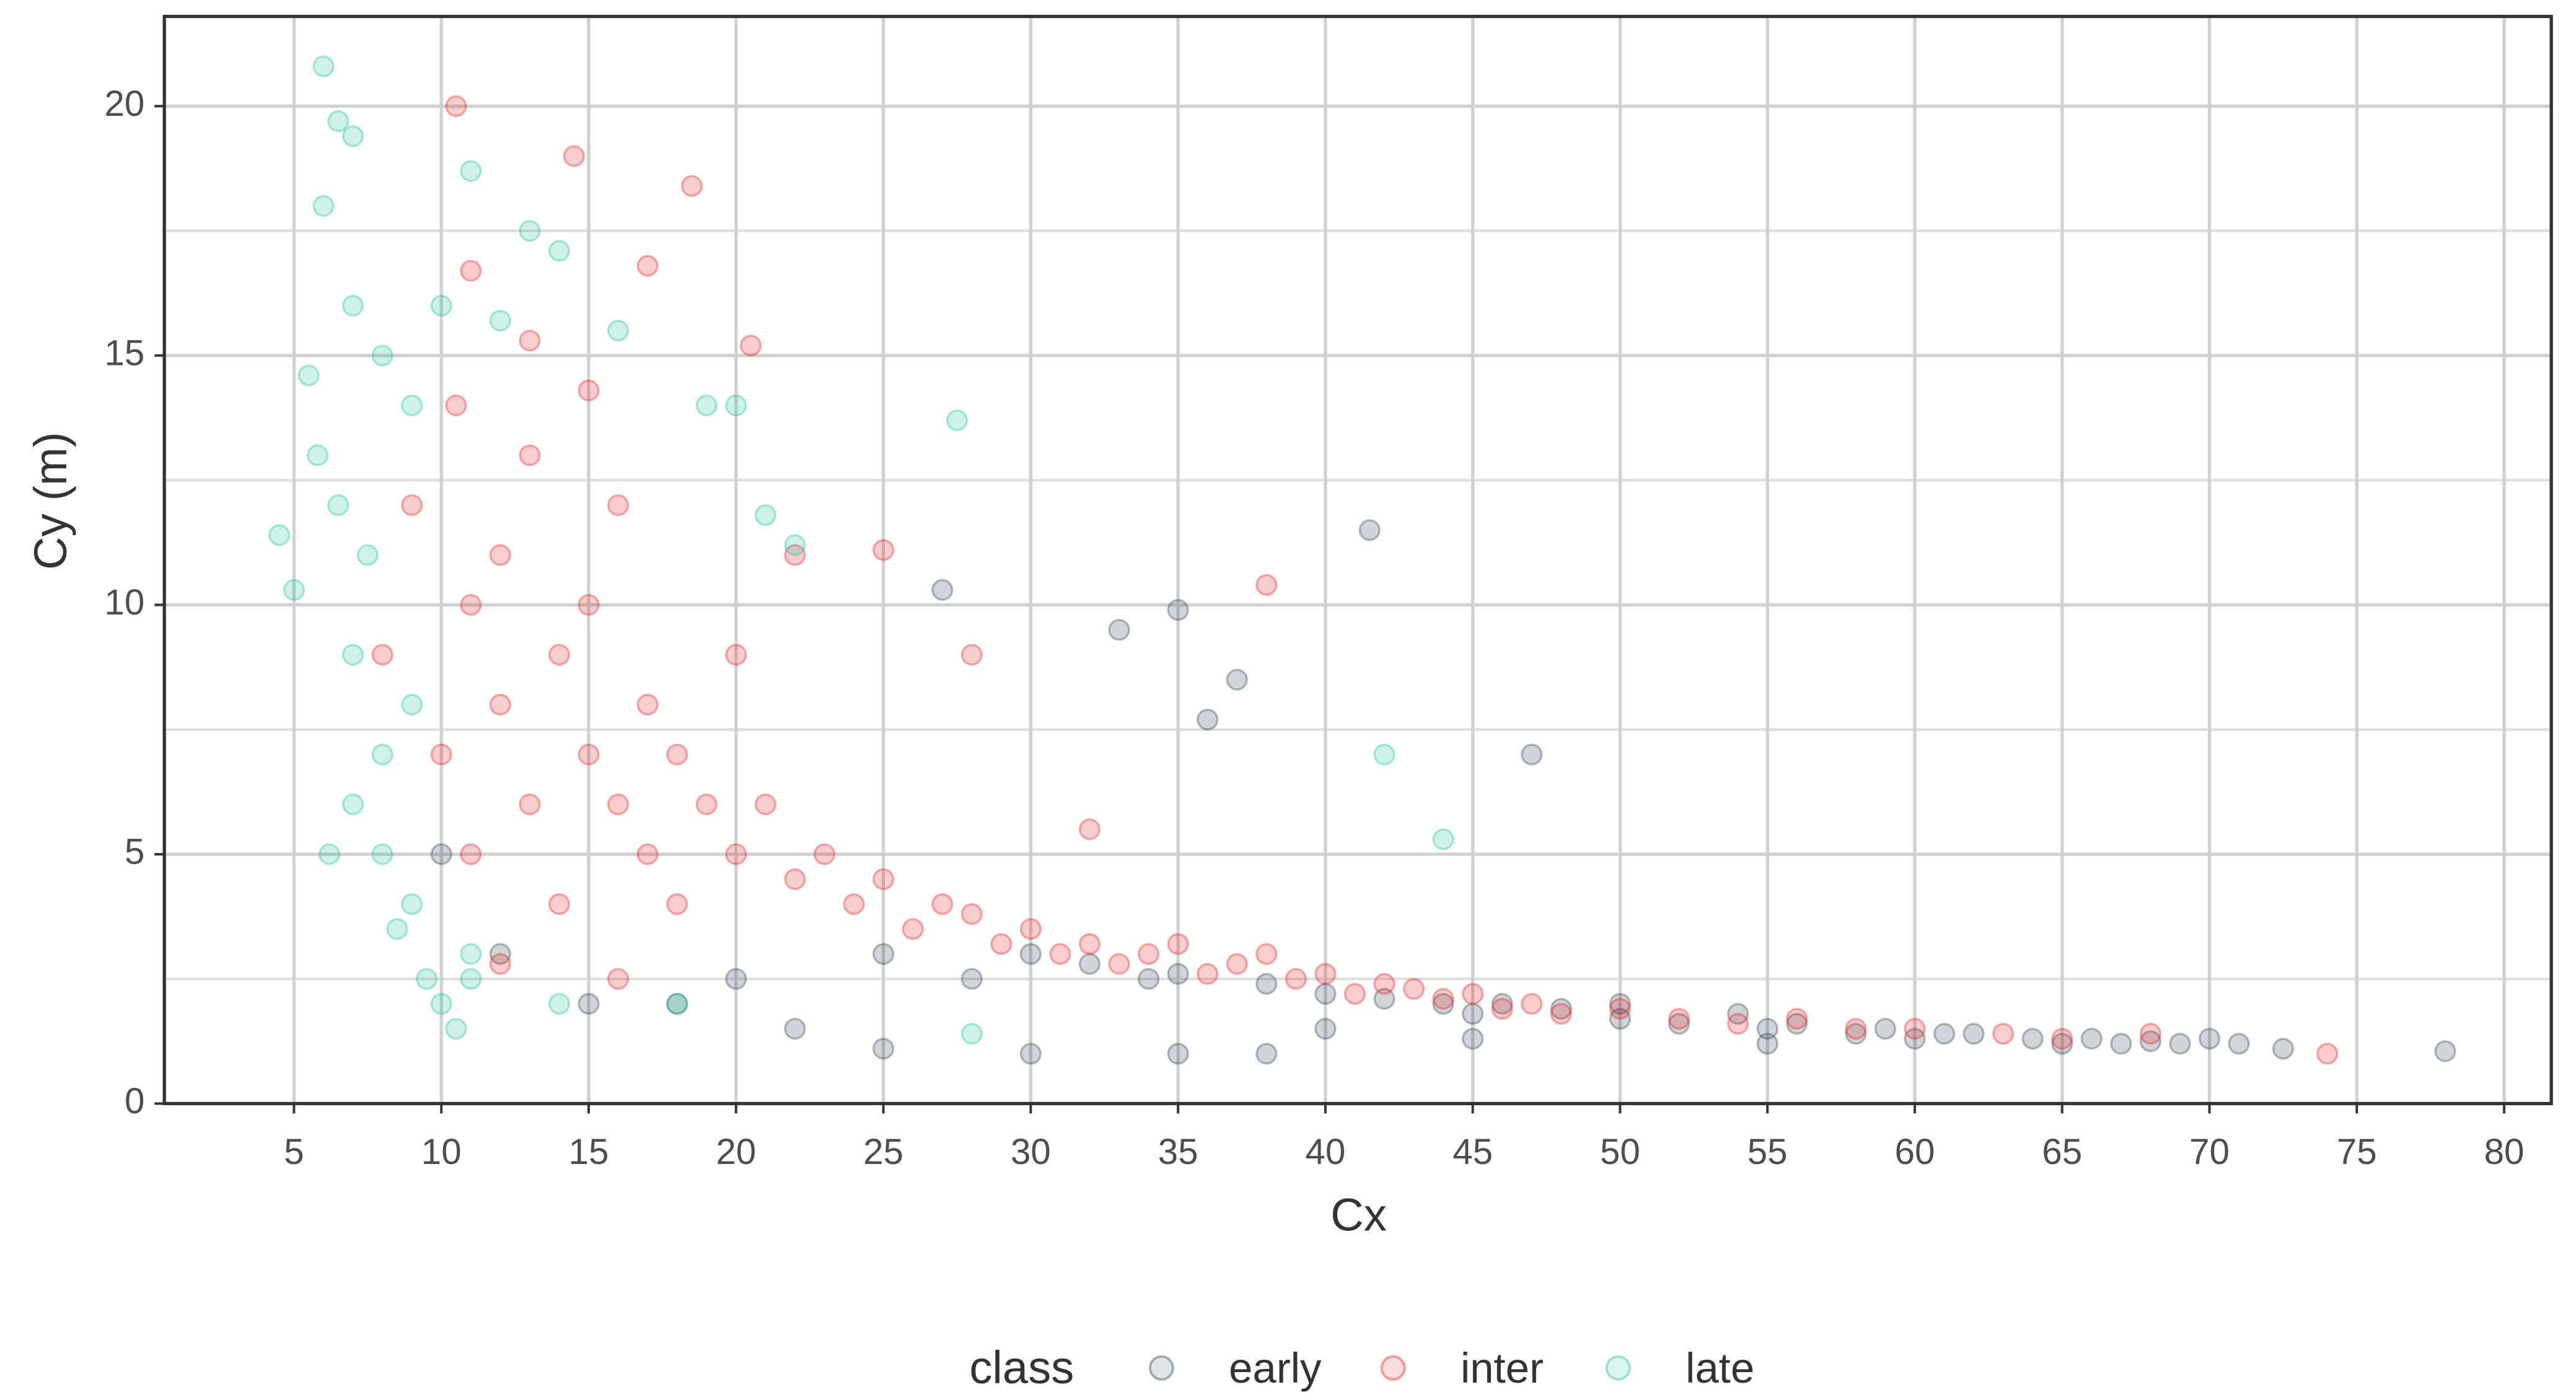 The height and width of the screenshot is (1400, 2576). What do you see at coordinates (1720, 1368) in the screenshot?
I see `legend-label: late` at bounding box center [1720, 1368].